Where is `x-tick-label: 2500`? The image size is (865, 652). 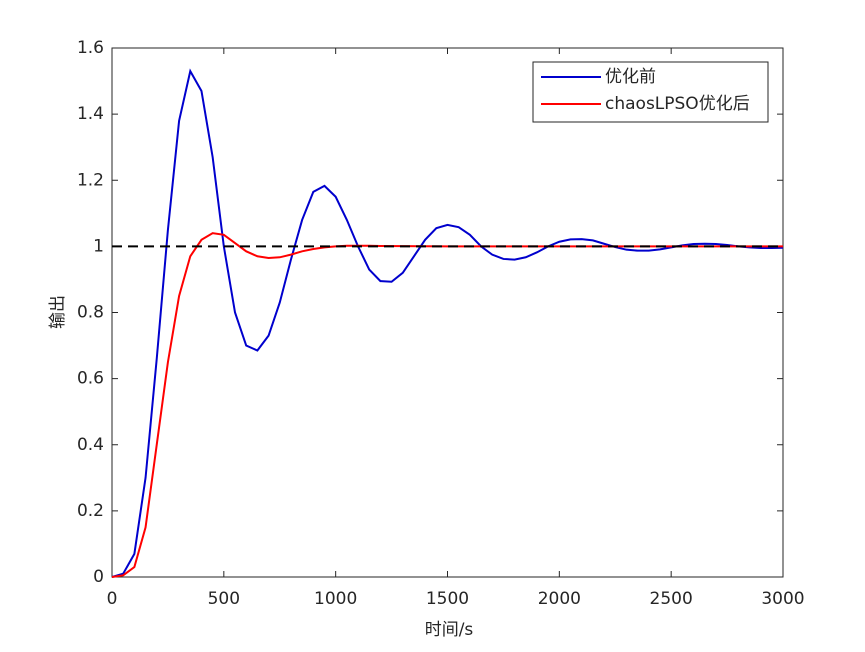
x-tick-label: 2500 is located at coordinates (671, 599).